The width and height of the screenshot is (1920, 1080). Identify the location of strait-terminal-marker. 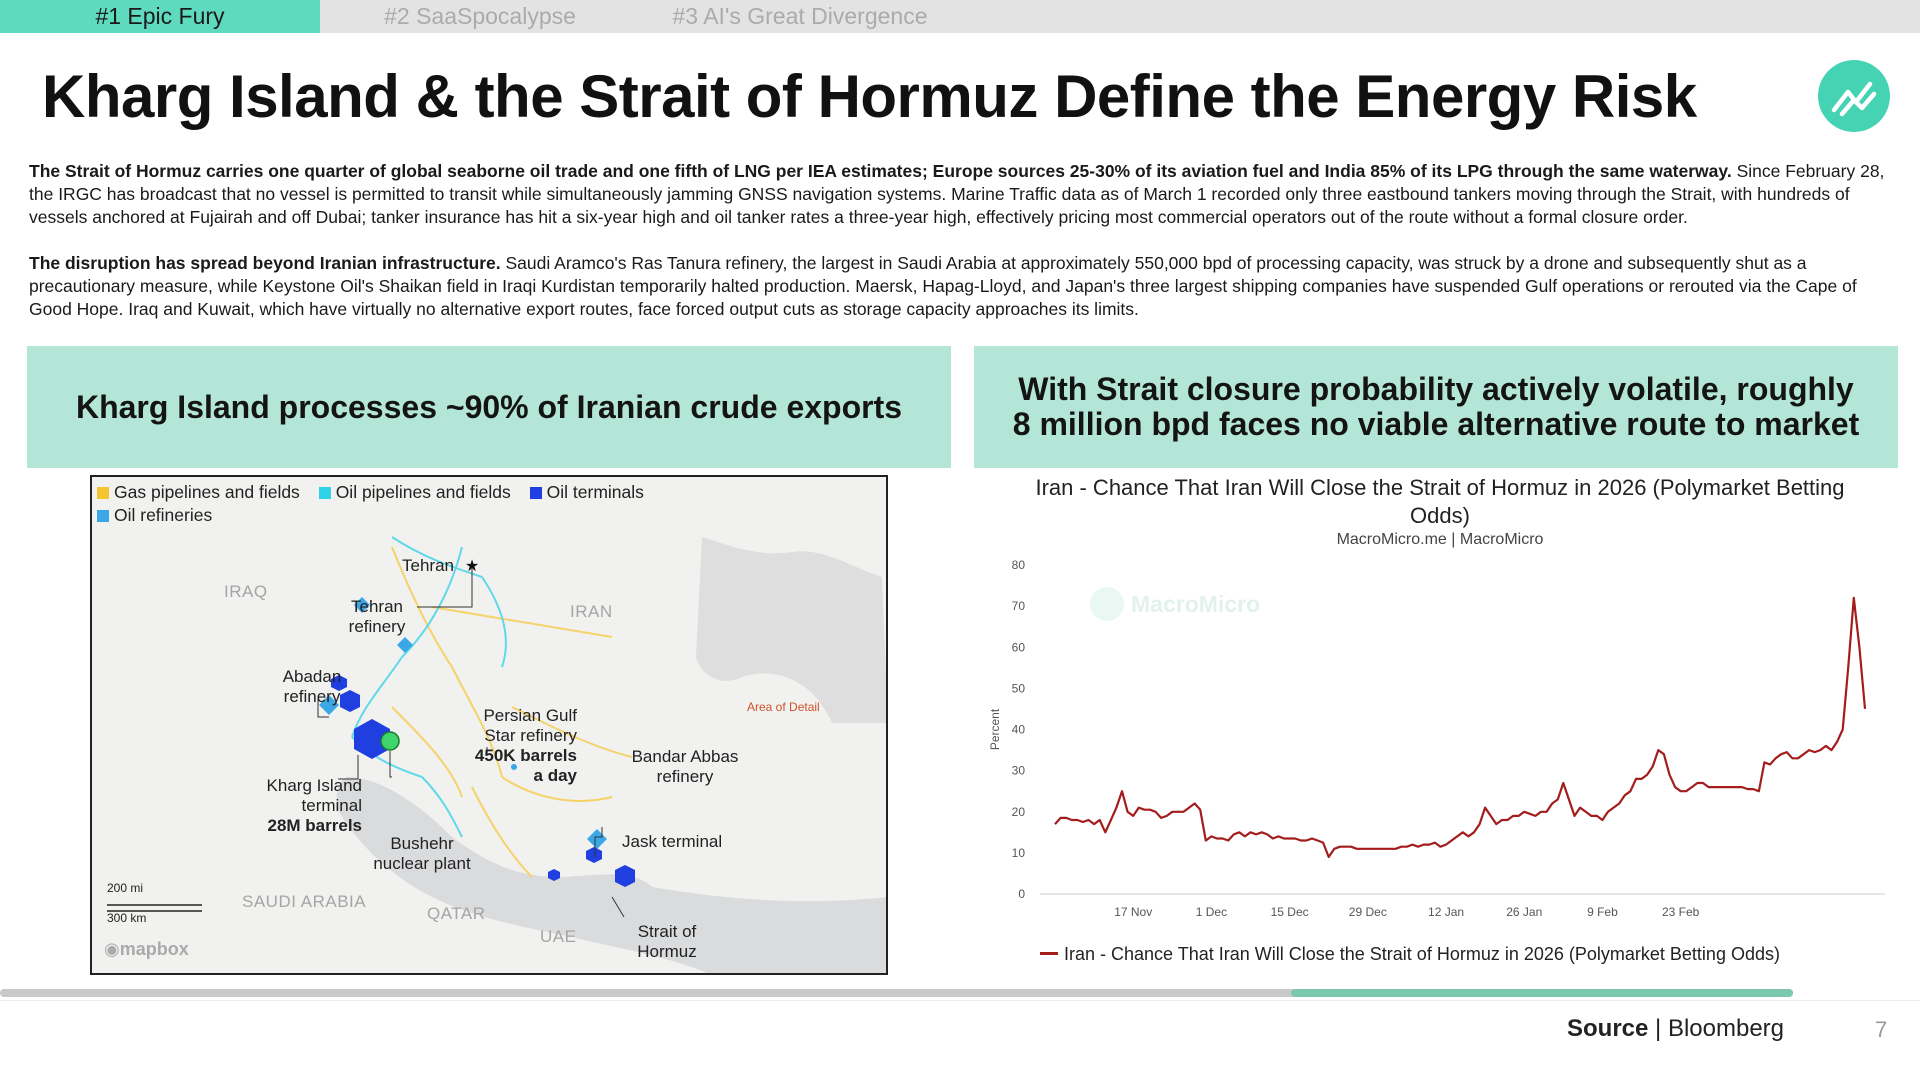
(625, 876).